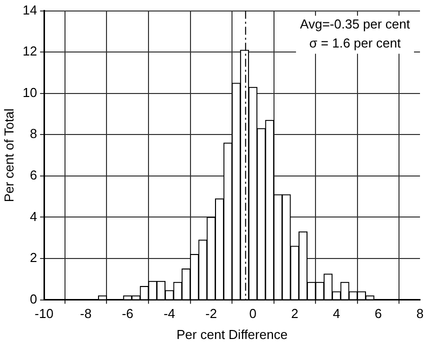 The height and width of the screenshot is (345, 428). I want to click on y-tick-label: 8, so click(34, 134).